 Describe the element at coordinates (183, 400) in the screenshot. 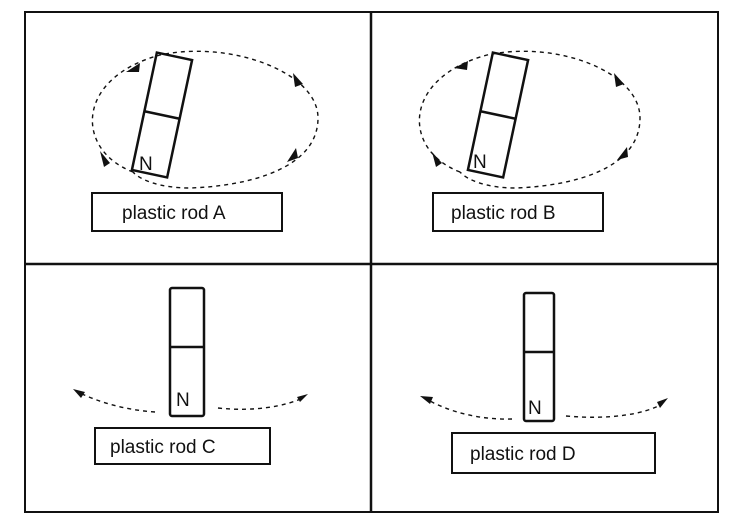

I see `pole-label-c: N` at that location.